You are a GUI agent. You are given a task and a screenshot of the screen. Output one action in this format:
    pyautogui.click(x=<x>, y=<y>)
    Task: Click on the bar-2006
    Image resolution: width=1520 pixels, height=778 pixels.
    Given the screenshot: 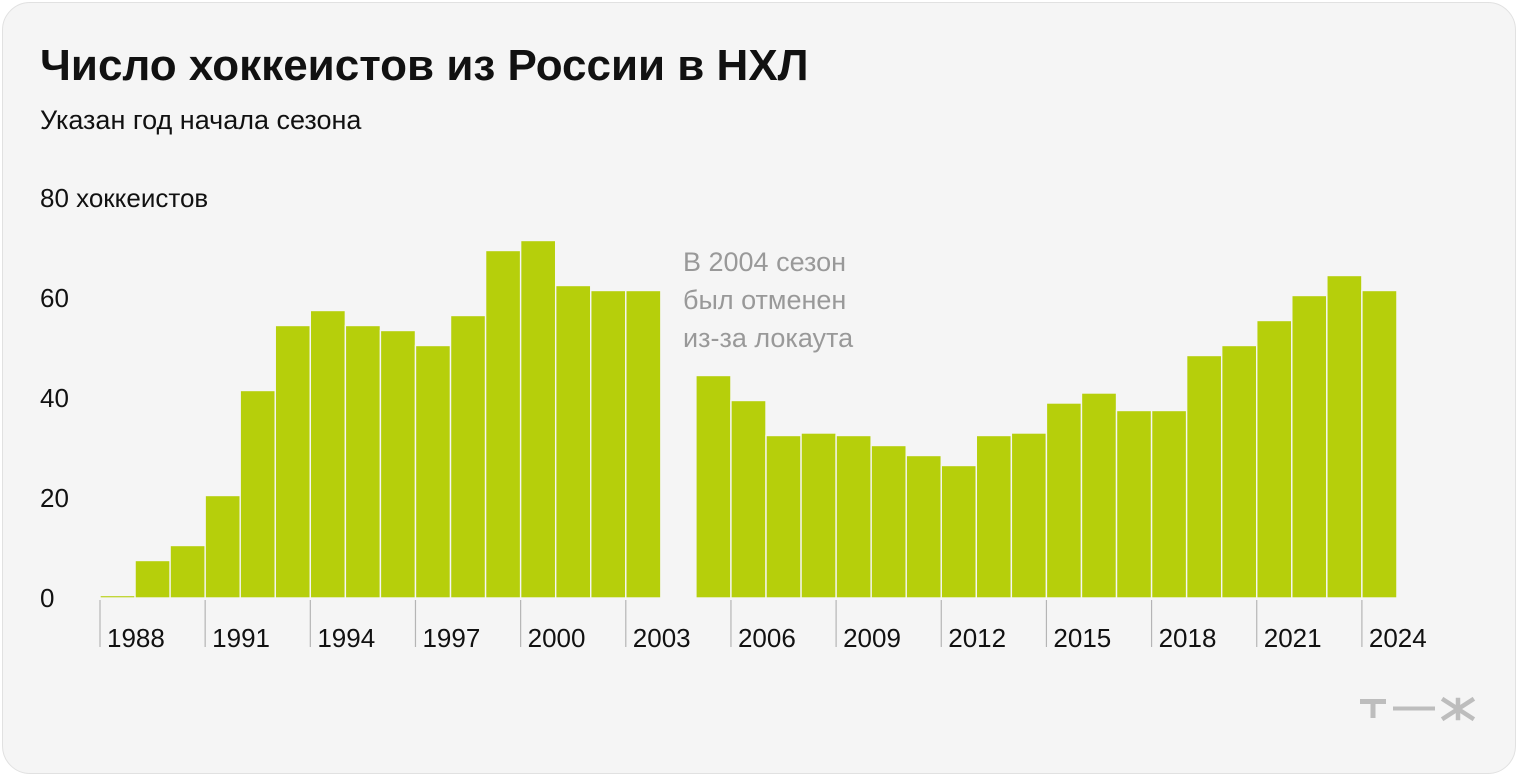 What is the action you would take?
    pyautogui.click(x=783, y=516)
    